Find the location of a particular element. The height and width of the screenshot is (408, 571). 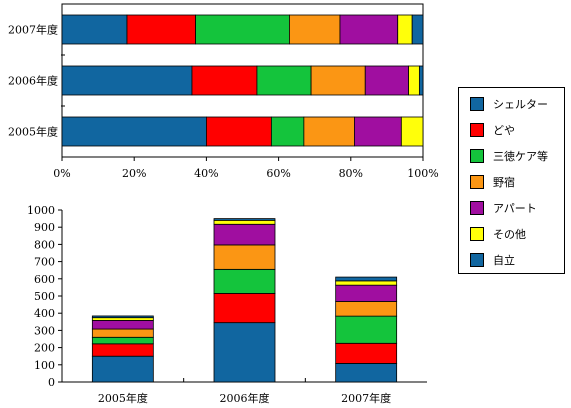

y-tick-label: 300 is located at coordinates (44, 330).